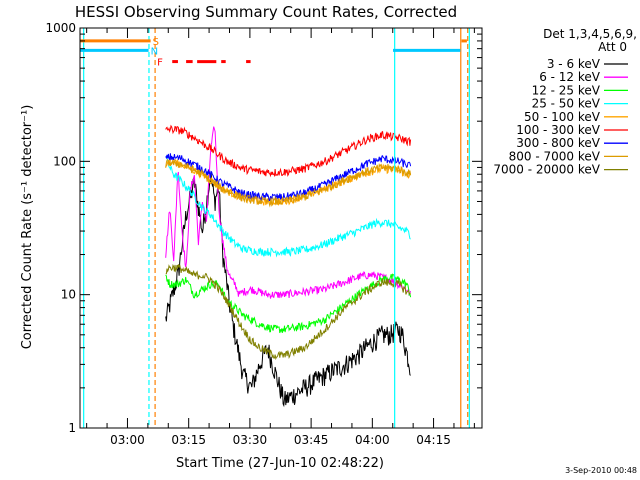 The image size is (640, 480). Describe the element at coordinates (570, 77) in the screenshot. I see `legend-label: 6 - 12 keV` at that location.